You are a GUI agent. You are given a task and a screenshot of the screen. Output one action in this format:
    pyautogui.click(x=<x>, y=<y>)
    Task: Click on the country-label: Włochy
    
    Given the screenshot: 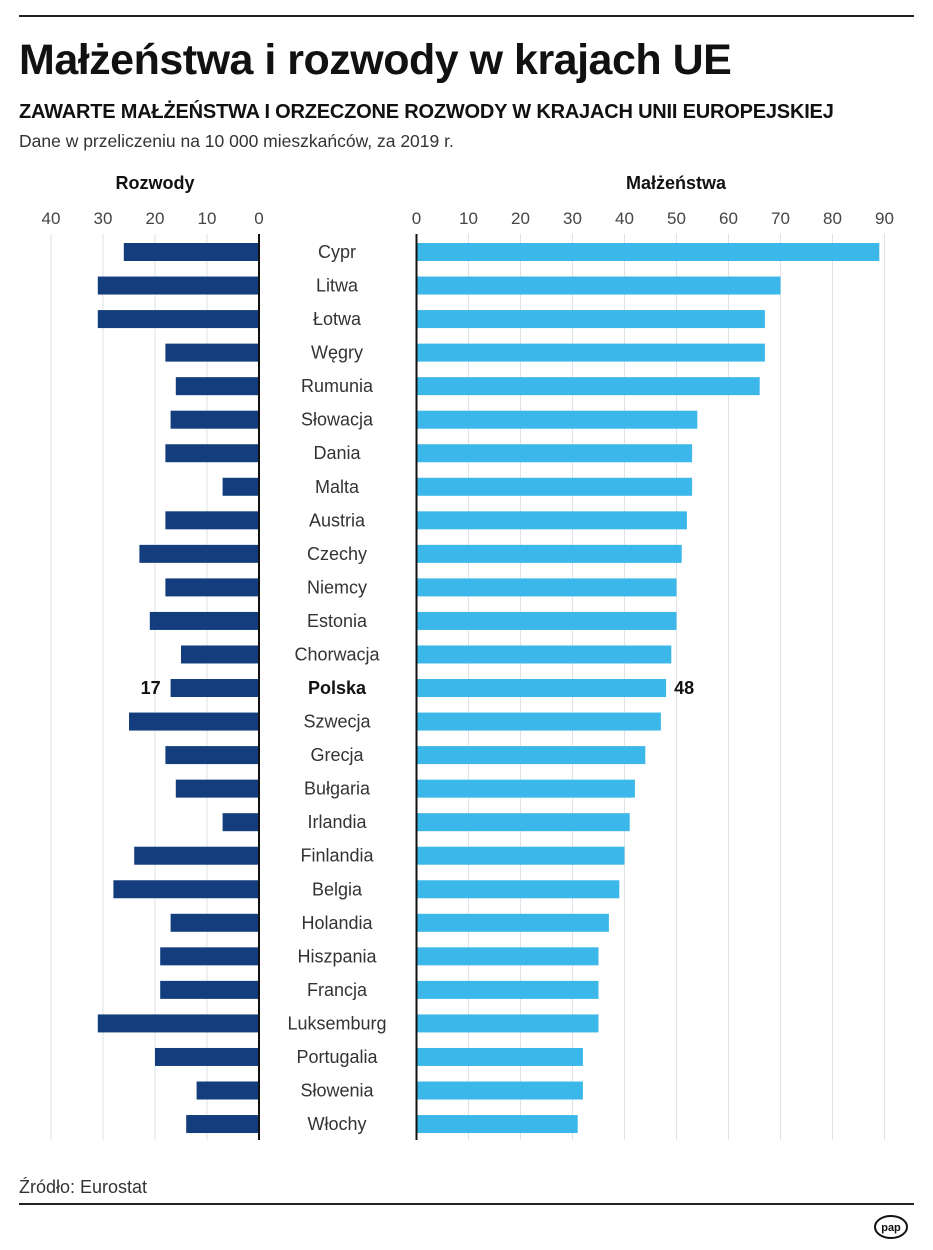 What is the action you would take?
    pyautogui.click(x=336, y=1124)
    